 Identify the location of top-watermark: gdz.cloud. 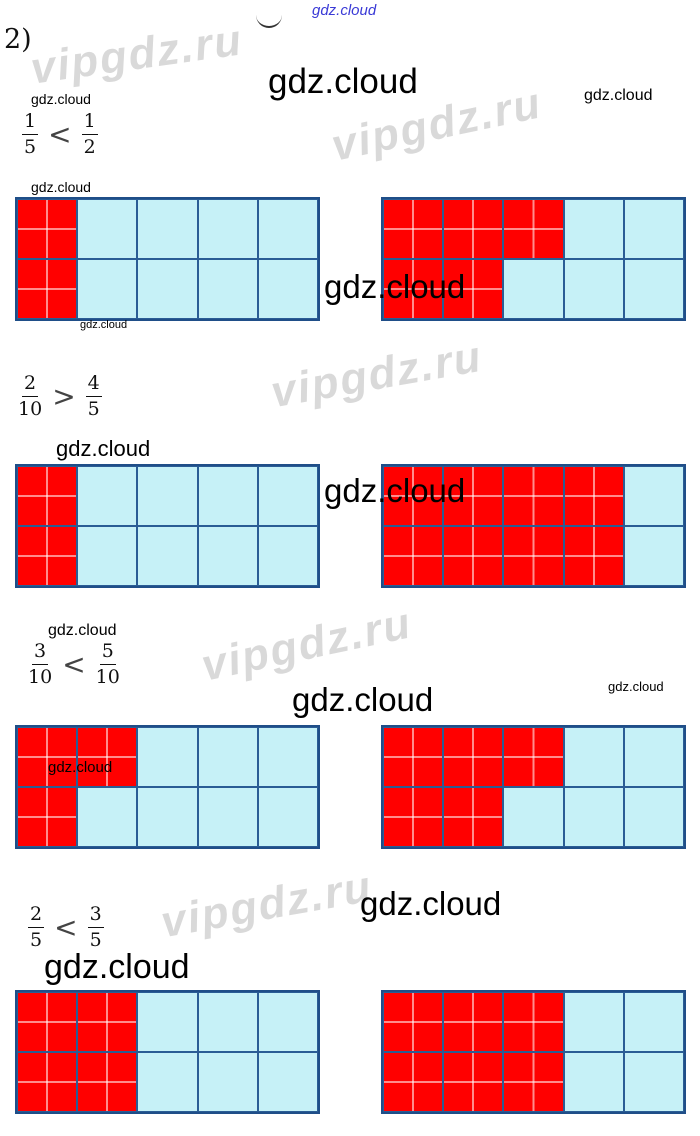
(344, 10).